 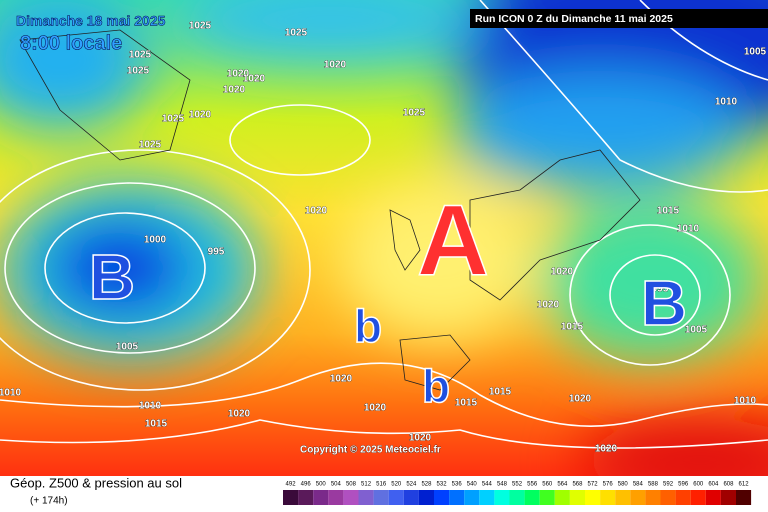 What do you see at coordinates (698, 485) in the screenshot?
I see `scale-label: 600` at bounding box center [698, 485].